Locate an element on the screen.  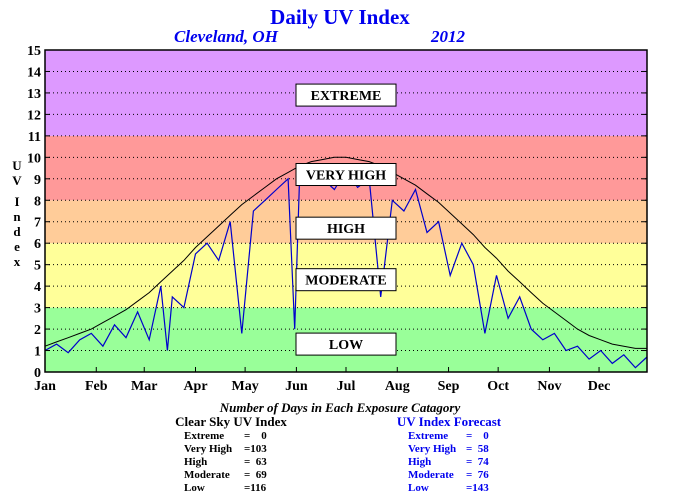
x-tick-label: Mar is located at coordinates (144, 386).